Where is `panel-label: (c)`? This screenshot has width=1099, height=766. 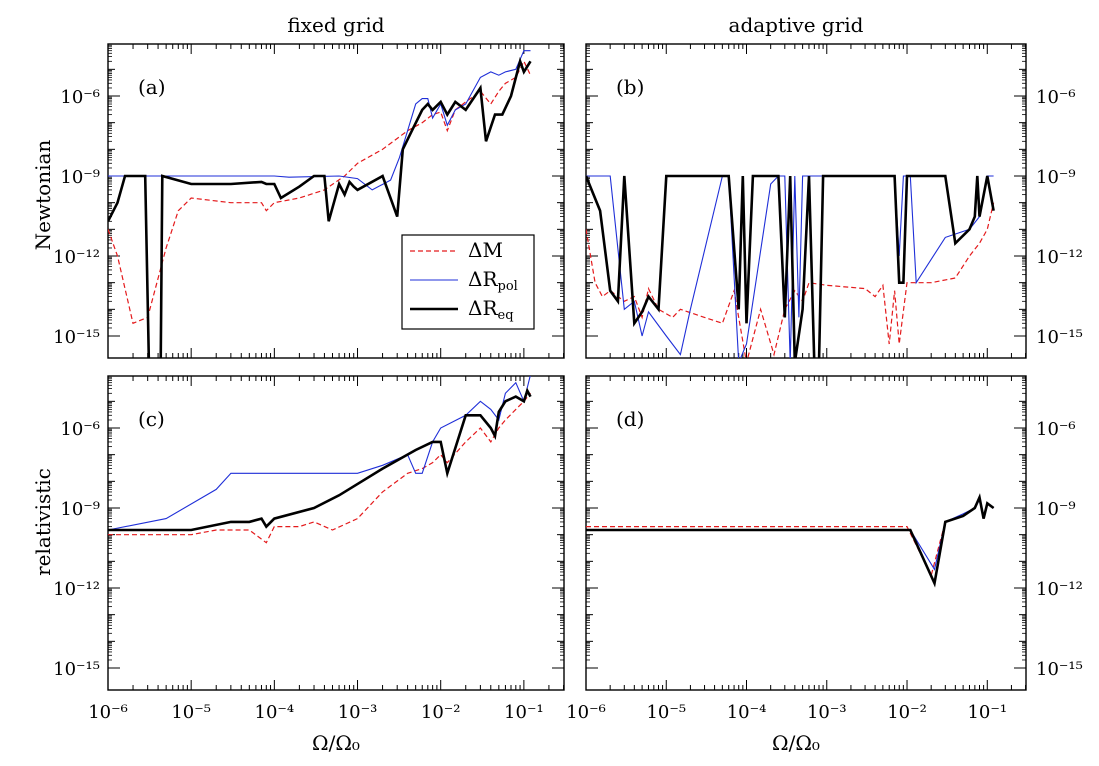 panel-label: (c) is located at coordinates (151, 419).